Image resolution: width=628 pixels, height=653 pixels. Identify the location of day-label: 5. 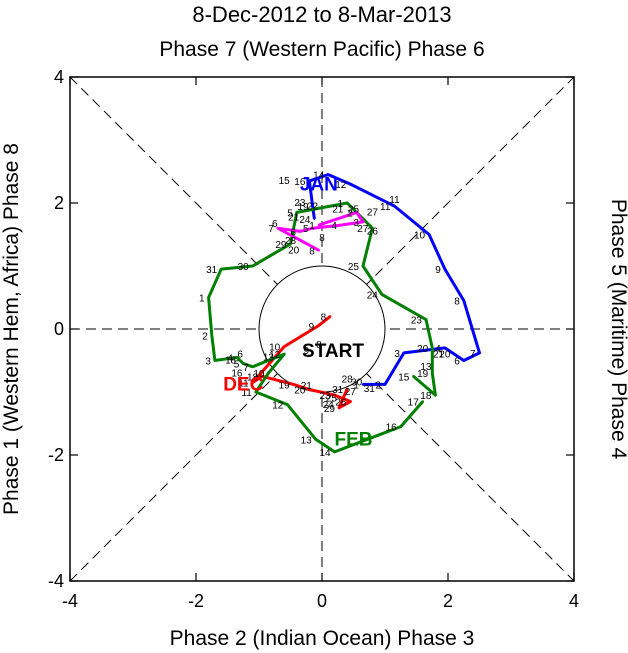
(290, 213).